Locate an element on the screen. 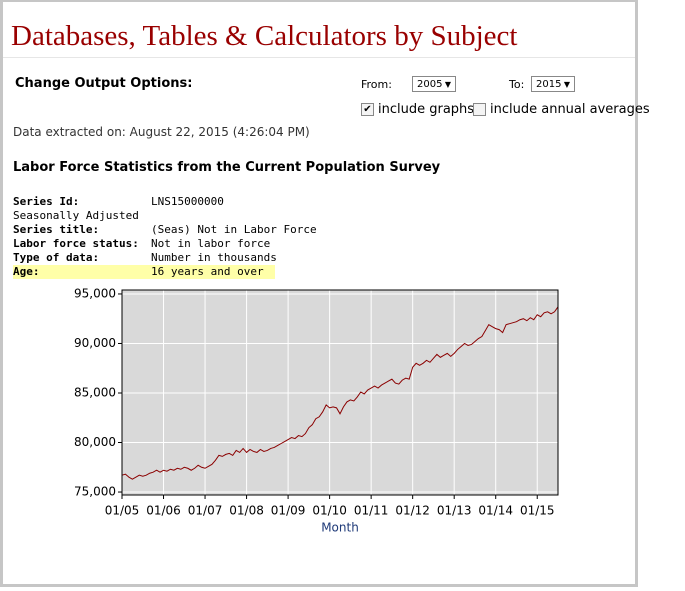 The width and height of the screenshot is (685, 591). y-tick-label: 75,000 is located at coordinates (95, 492).